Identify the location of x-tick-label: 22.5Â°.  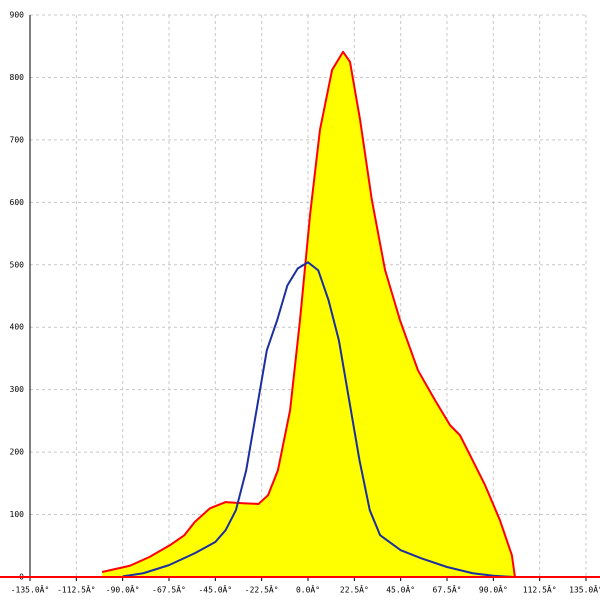
(354, 589).